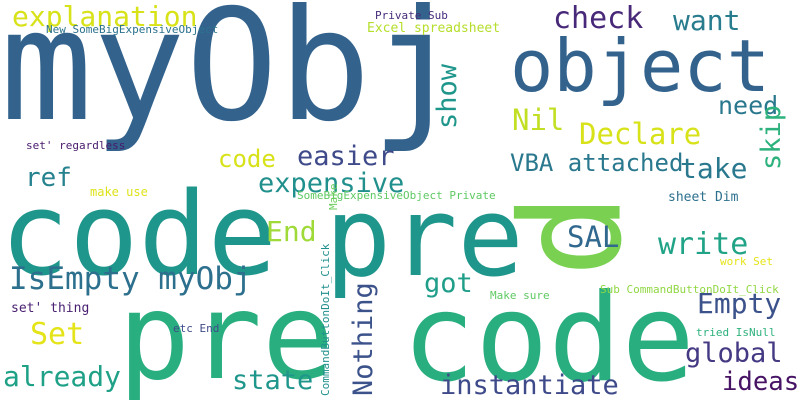  Describe the element at coordinates (748, 105) in the screenshot. I see `word: need` at that location.